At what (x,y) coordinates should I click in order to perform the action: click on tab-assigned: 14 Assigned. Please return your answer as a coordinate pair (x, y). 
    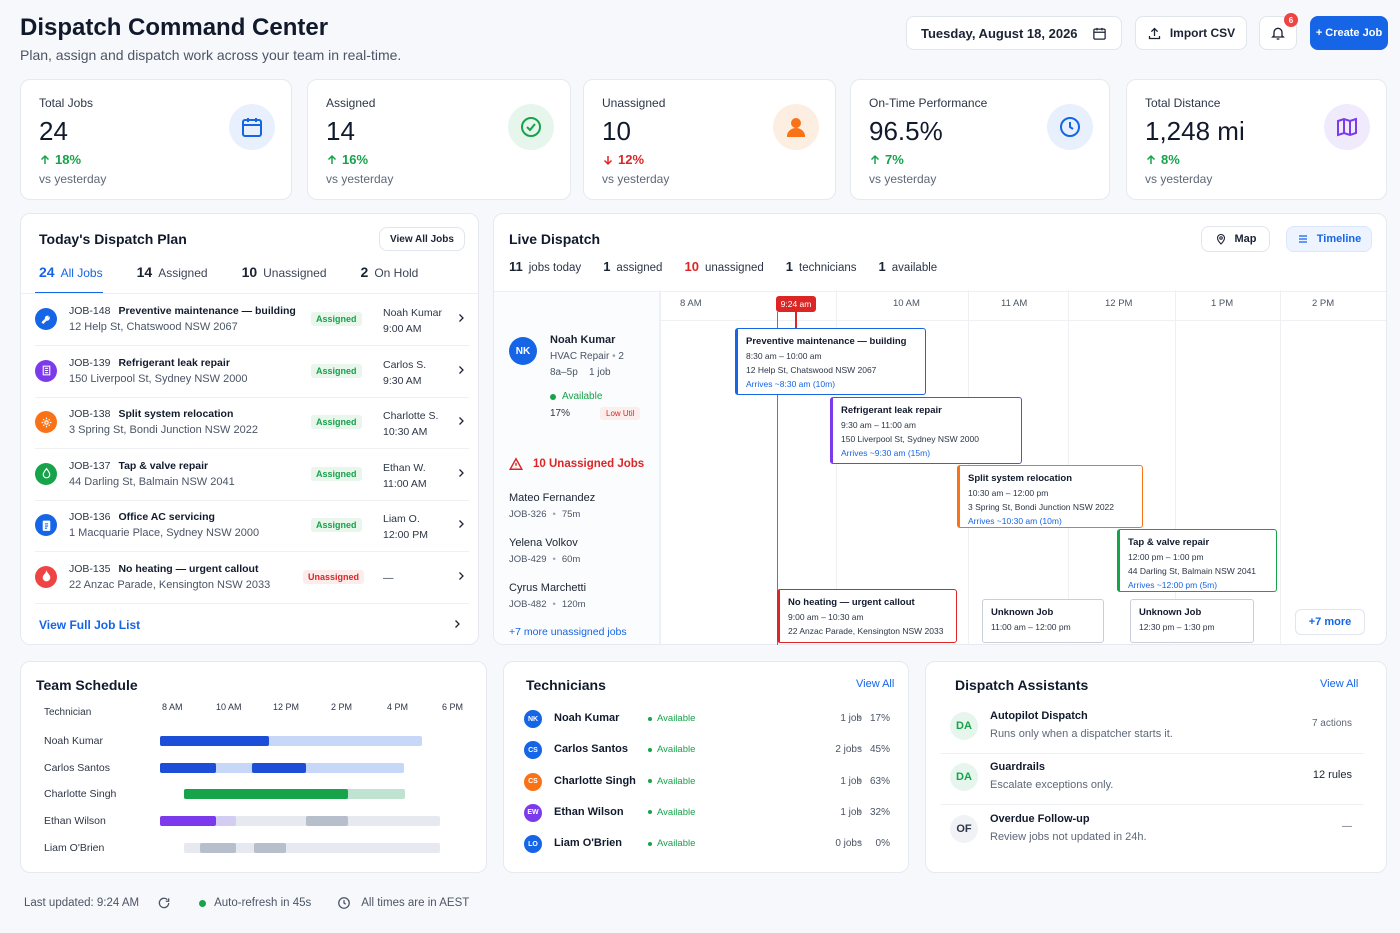
    Looking at the image, I should click on (170, 277).